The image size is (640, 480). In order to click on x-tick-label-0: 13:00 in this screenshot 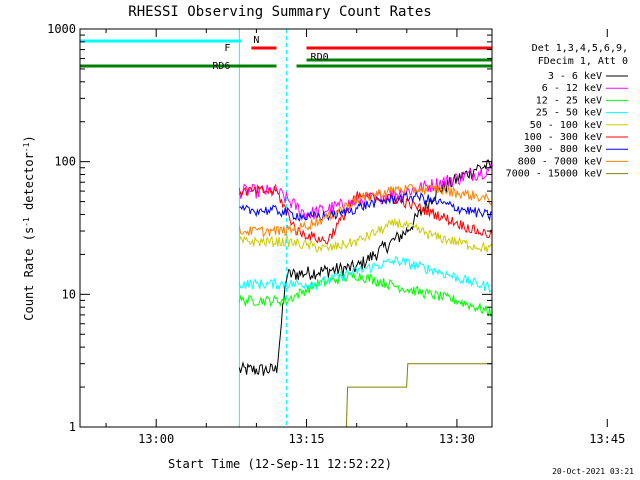, I will do `click(156, 439)`.